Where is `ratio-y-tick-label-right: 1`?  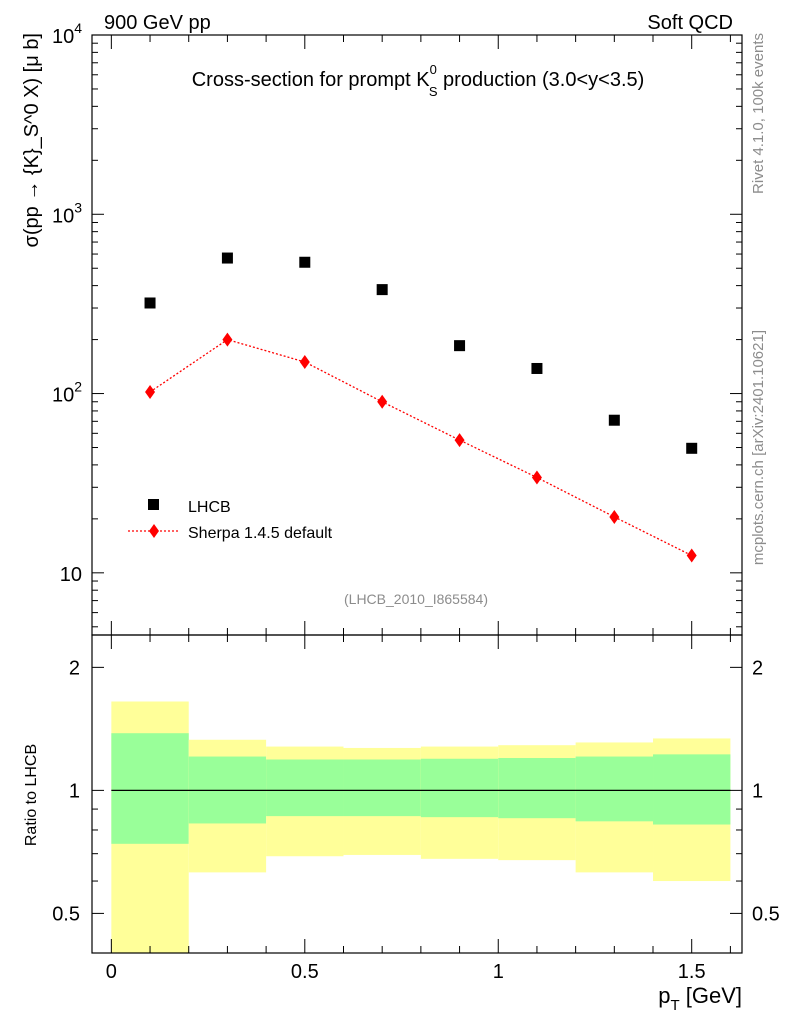 ratio-y-tick-label-right: 1 is located at coordinates (757, 791).